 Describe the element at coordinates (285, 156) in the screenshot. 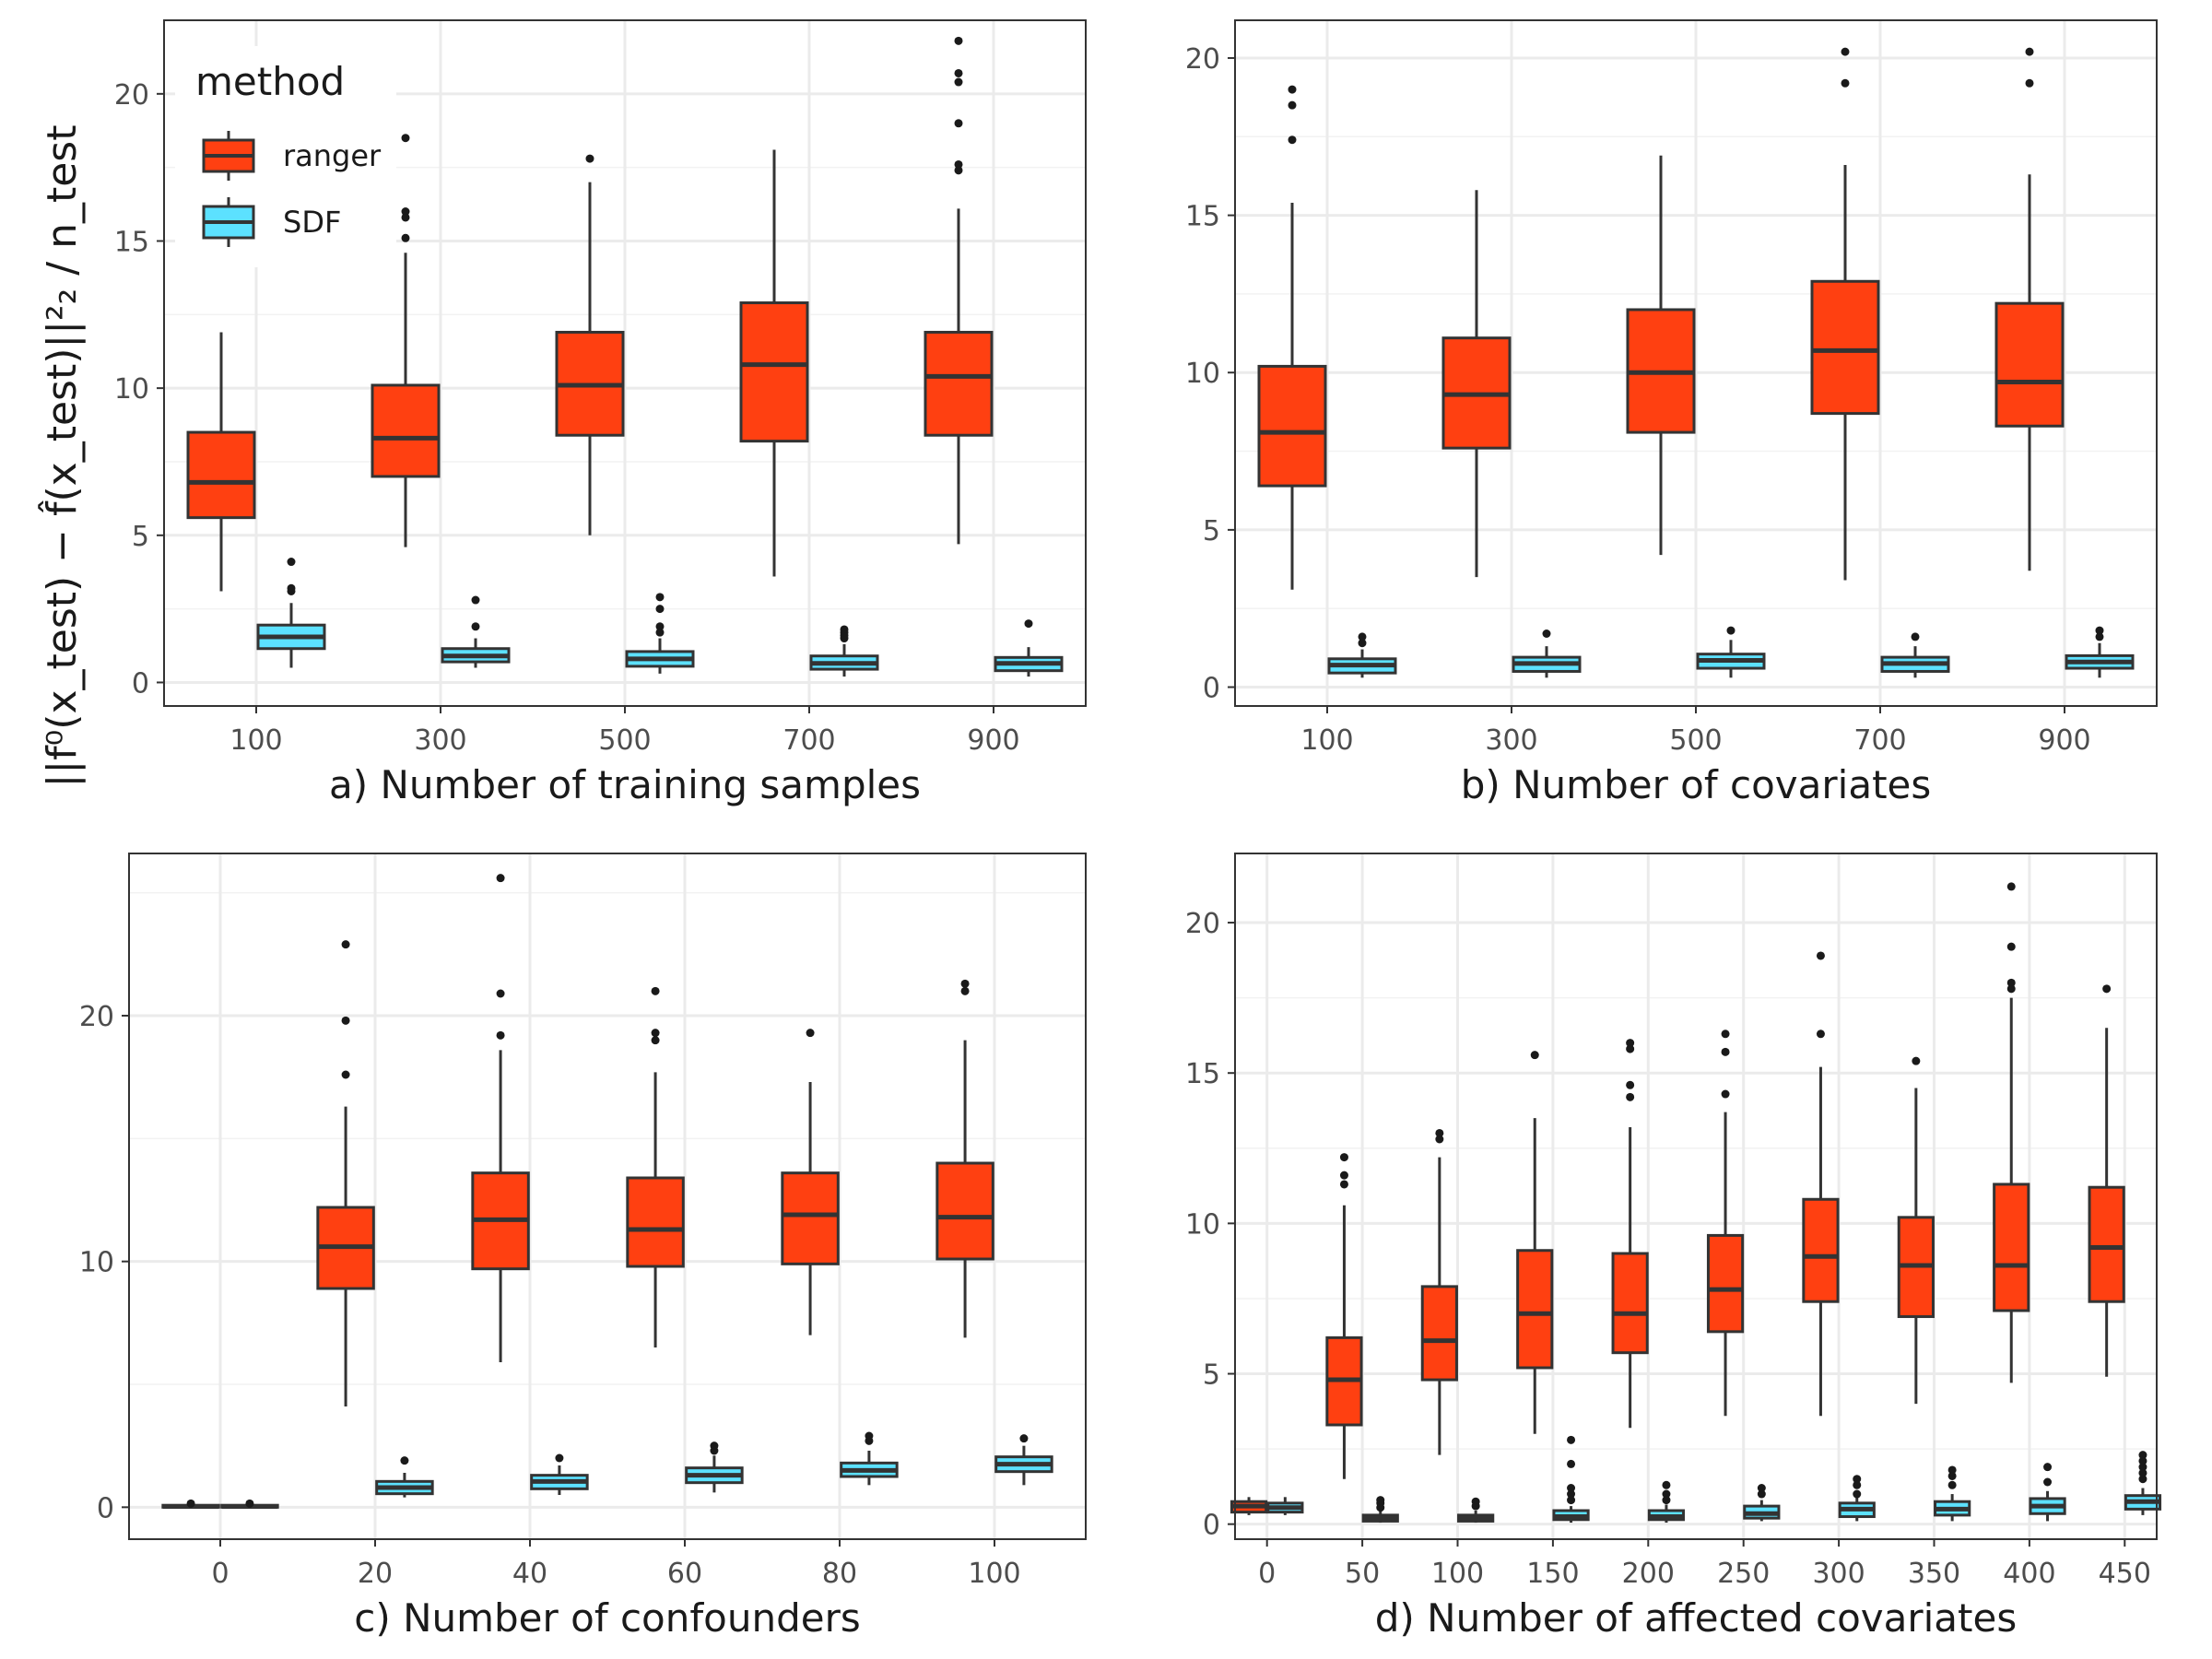

I see `legend: method ranger SDF` at that location.